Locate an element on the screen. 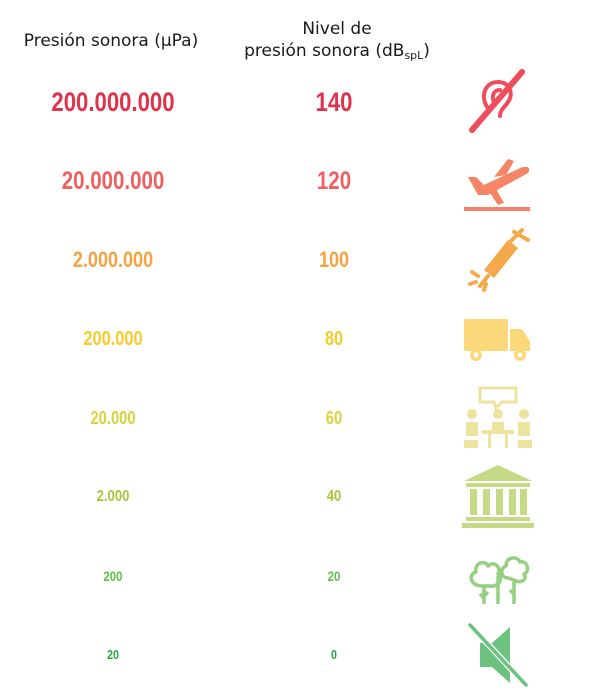 The height and width of the screenshot is (700, 612). sound-row-0: 20 0 is located at coordinates (306, 655).